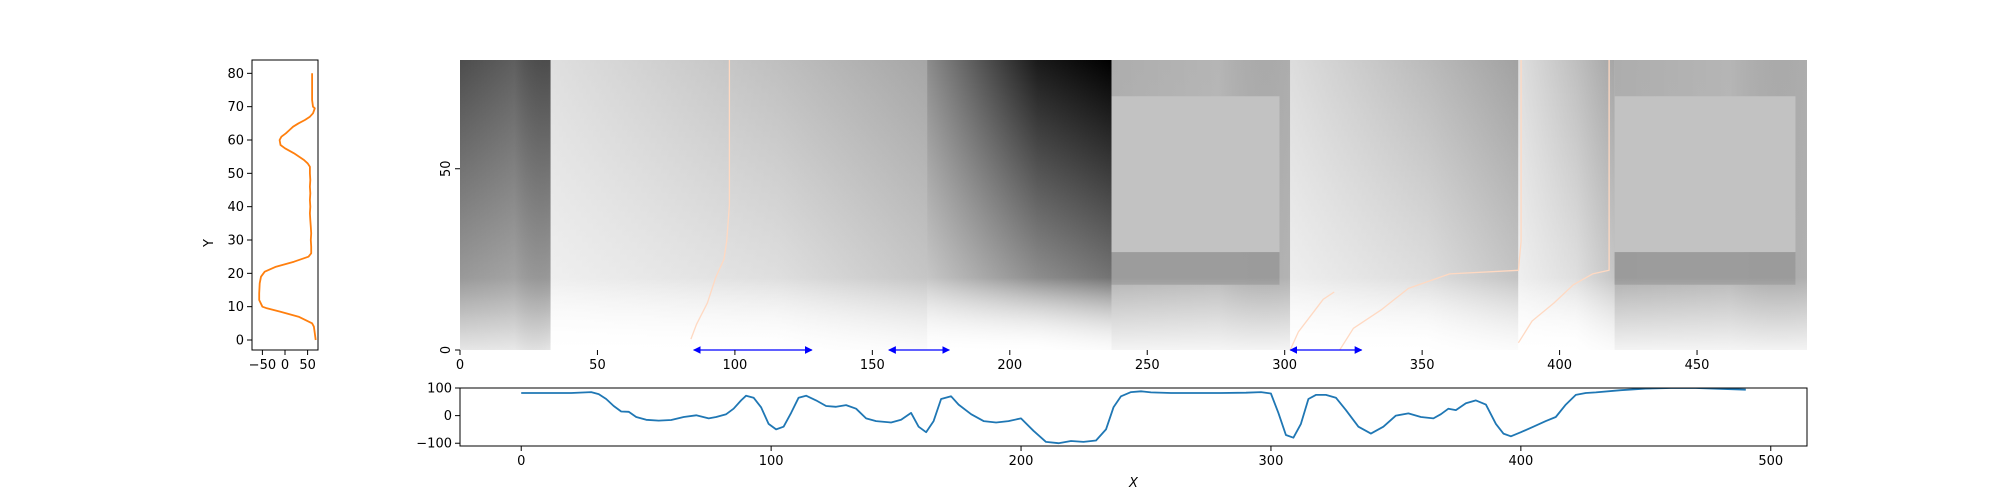 The width and height of the screenshot is (2000, 504). Describe the element at coordinates (1284, 365) in the screenshot. I see `main-xtick-label: 300` at that location.